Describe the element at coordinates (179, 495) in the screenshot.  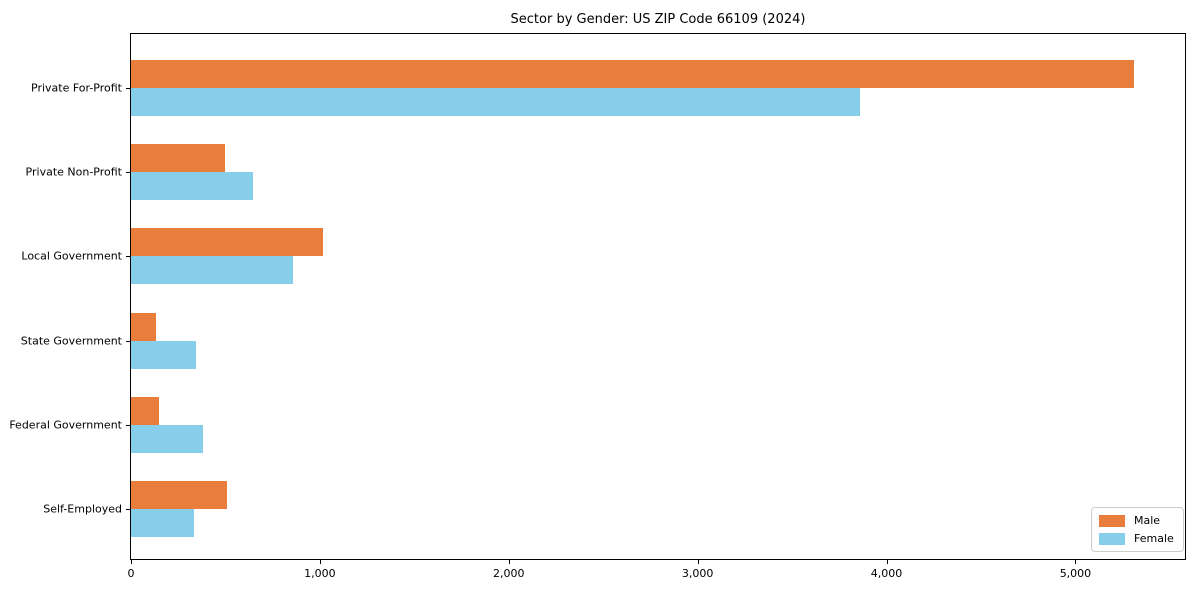
I see `bar-male-self-employed` at that location.